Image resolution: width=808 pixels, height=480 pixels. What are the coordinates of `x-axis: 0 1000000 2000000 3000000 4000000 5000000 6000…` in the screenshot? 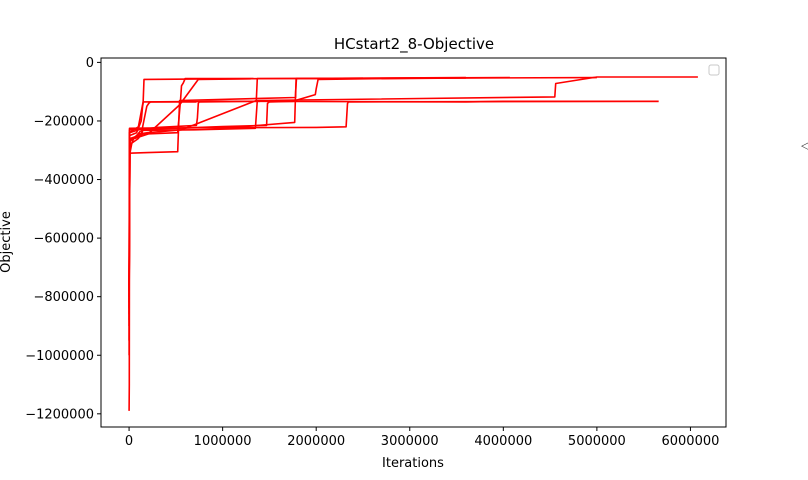 It's located at (422, 438).